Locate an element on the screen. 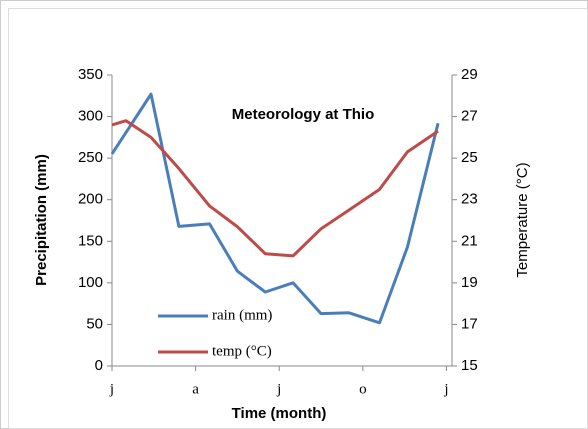 This screenshot has height=429, width=588. y-tick-label: 50 is located at coordinates (94, 323).